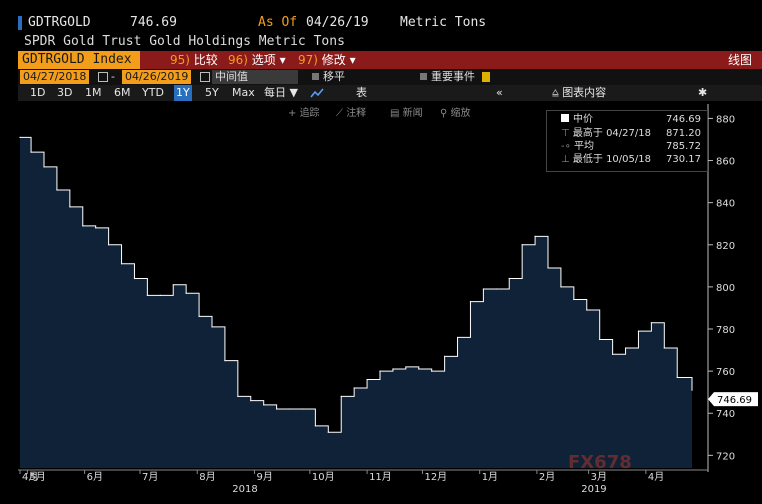  Describe the element at coordinates (122, 92) in the screenshot. I see `period-6m: 6M` at that location.